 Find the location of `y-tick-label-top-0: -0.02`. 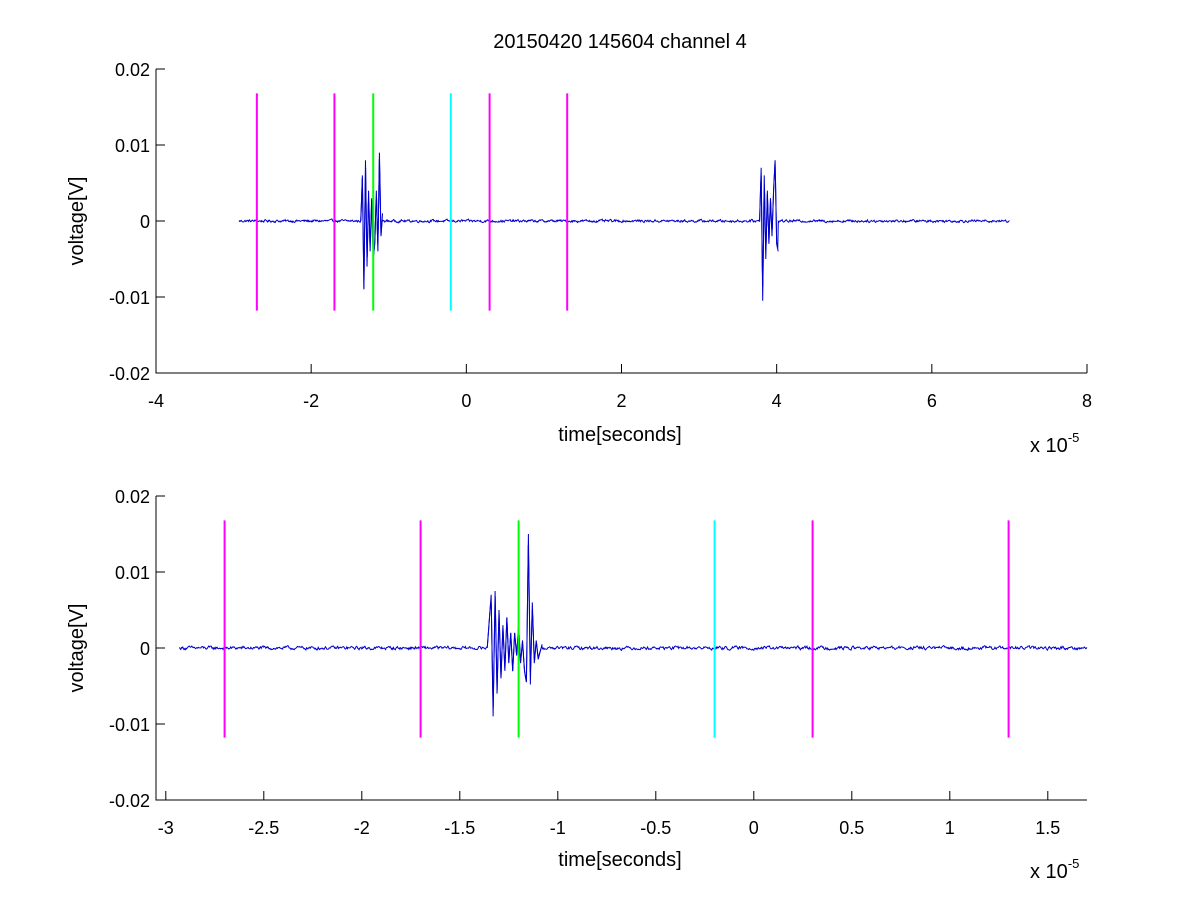

y-tick-label-top-0: -0.02 is located at coordinates (129, 374).